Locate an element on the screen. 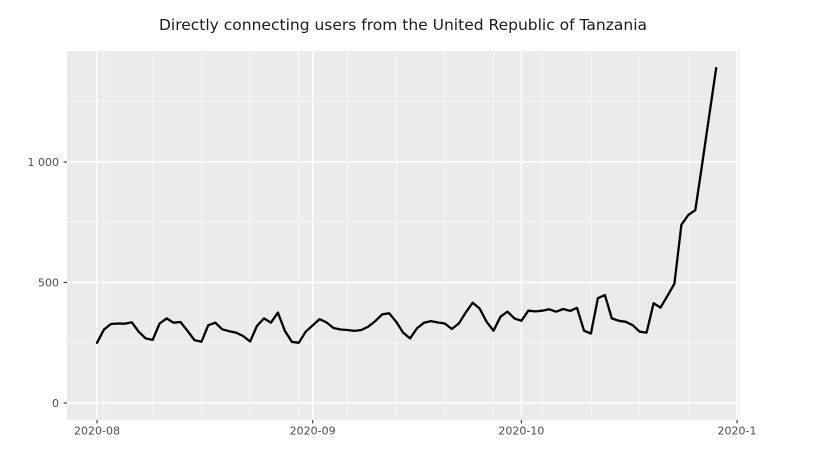 This screenshot has height=455, width=827. x-tick-label: 2020-10 is located at coordinates (521, 431).